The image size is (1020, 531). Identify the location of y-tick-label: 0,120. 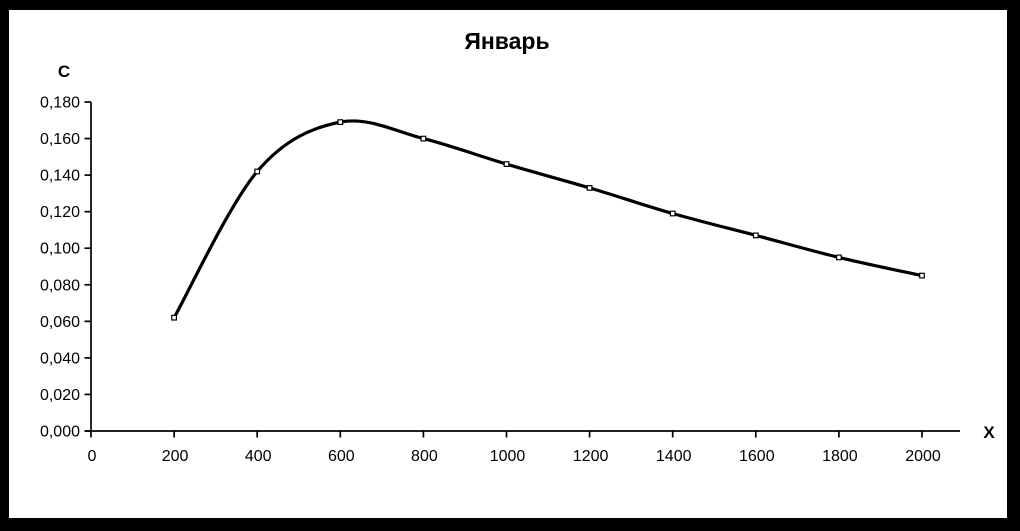
(60, 212).